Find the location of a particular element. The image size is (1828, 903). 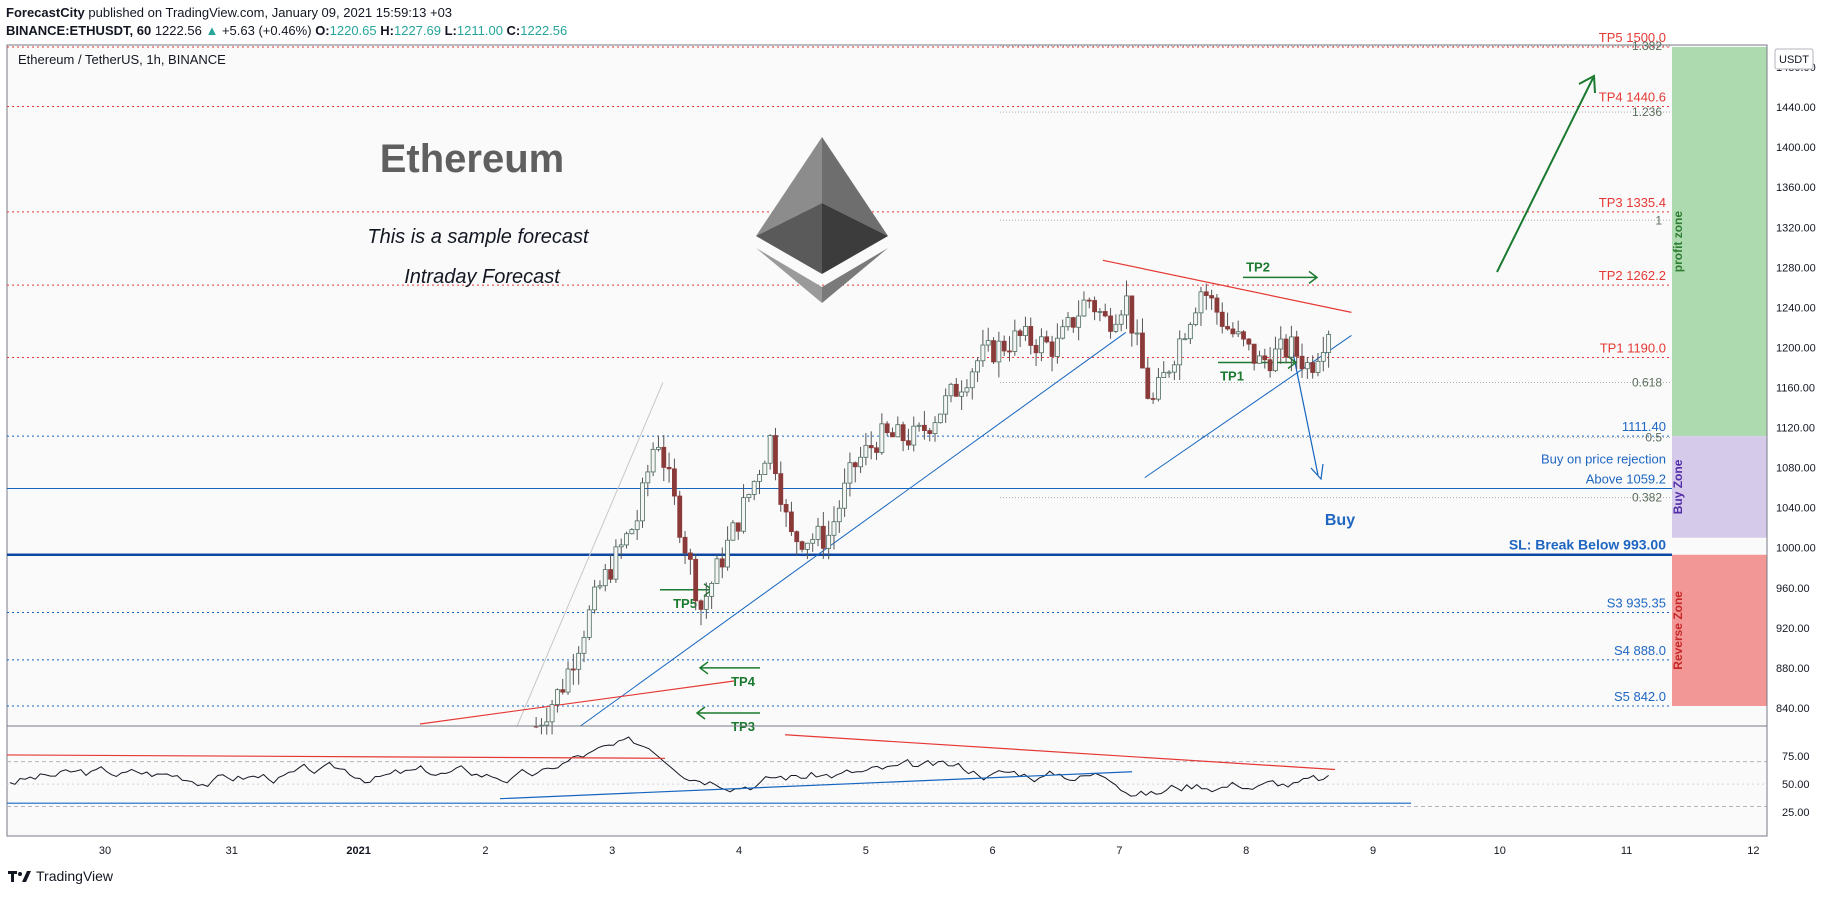

x-tick-label: 6 is located at coordinates (993, 851).